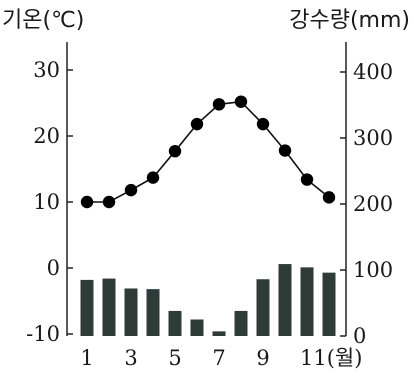 This screenshot has height=381, width=414. Describe the element at coordinates (359, 336) in the screenshot. I see `right-tick-label: 0` at that location.